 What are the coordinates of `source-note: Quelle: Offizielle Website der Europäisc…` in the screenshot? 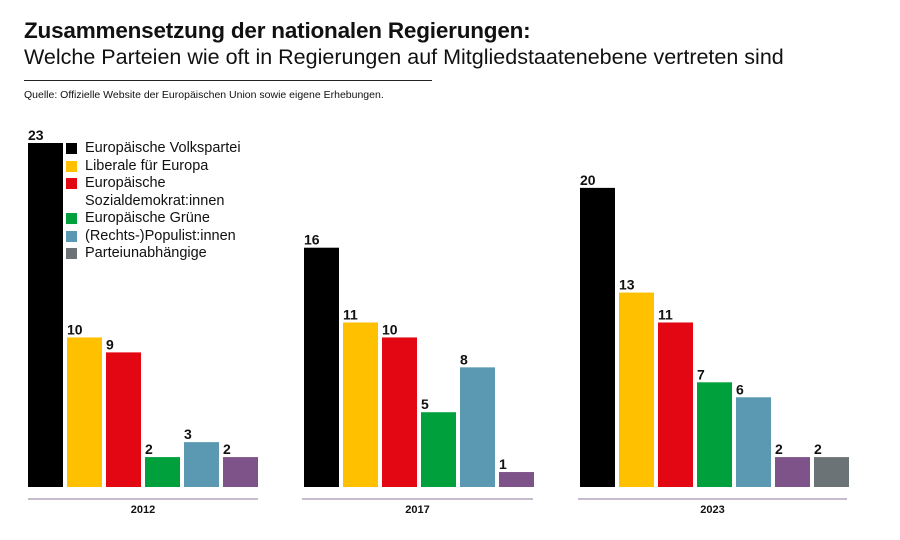 It's located at (204, 95).